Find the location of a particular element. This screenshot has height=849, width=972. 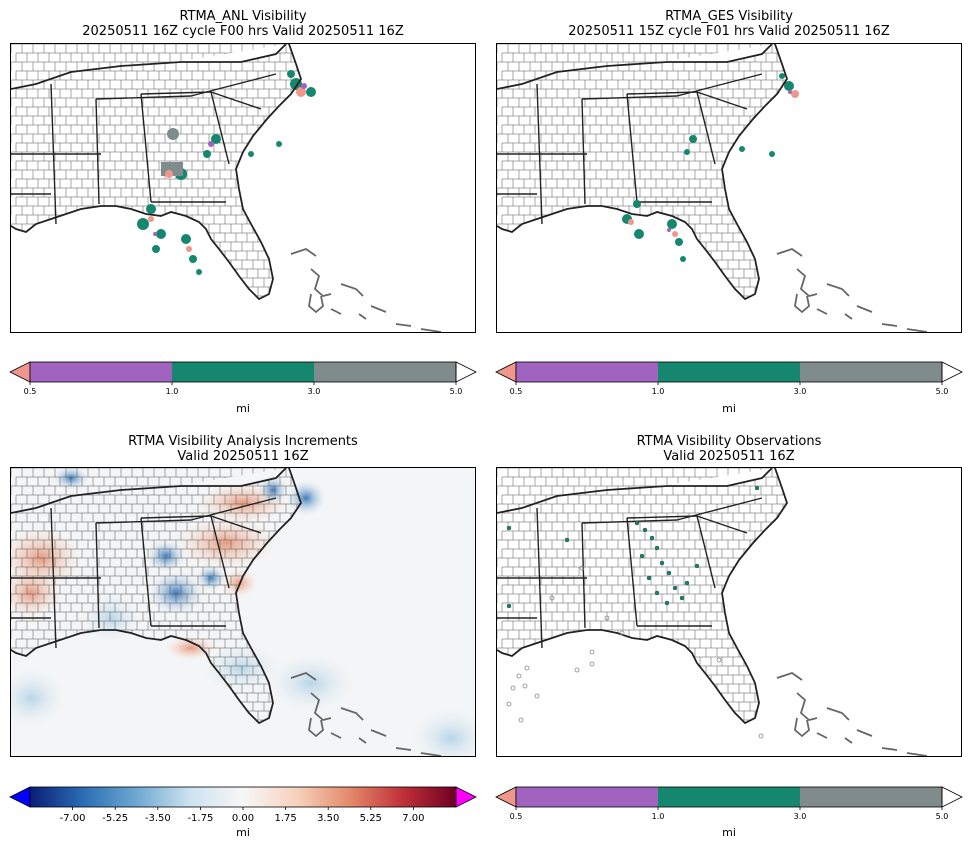

panel2-title-line1: RTMA_GES Visibility is located at coordinates (729, 16).